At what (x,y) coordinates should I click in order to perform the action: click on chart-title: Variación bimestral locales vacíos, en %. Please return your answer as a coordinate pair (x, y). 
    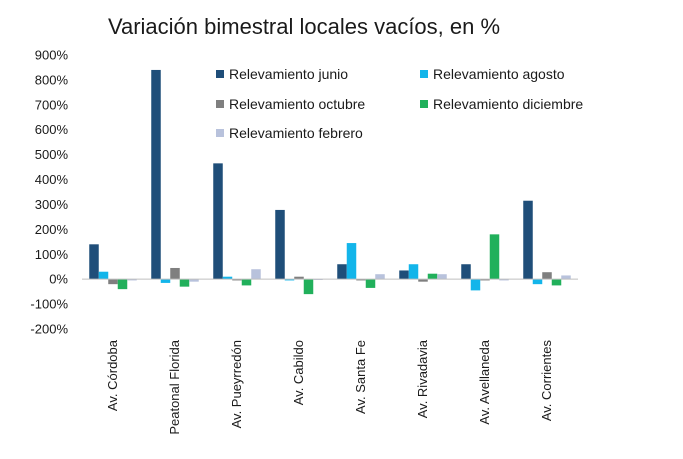
    Looking at the image, I should click on (304, 26).